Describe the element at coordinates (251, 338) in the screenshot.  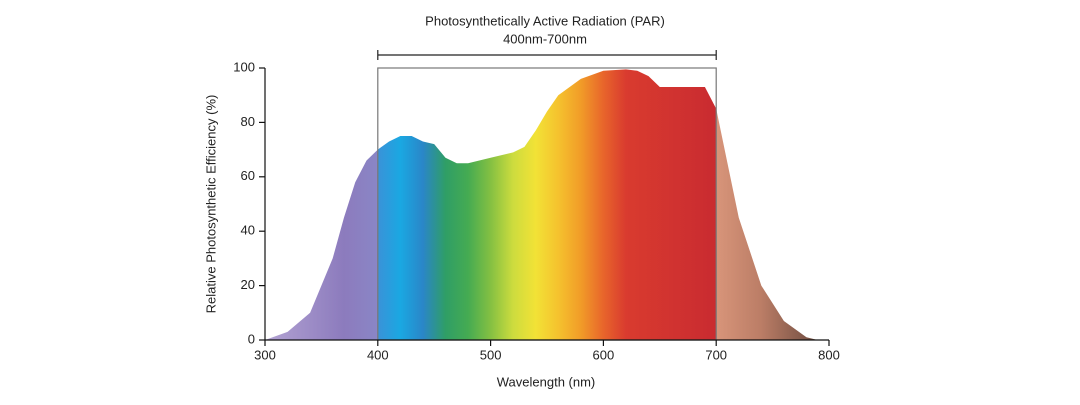
I see `y-tick-label: 0` at that location.